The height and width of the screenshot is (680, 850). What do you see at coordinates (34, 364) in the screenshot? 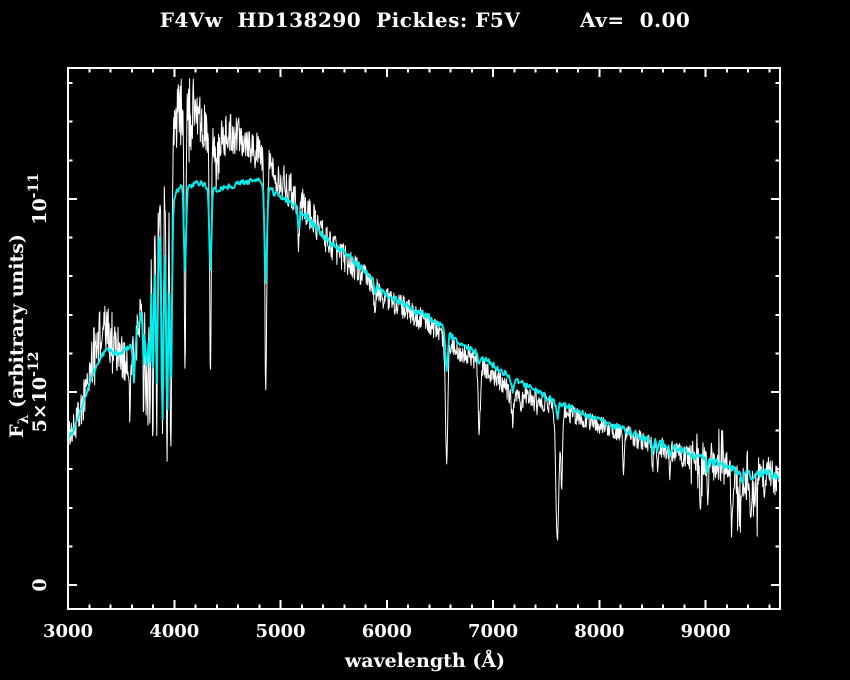
I see `y-tick-label-exponent: -12` at bounding box center [34, 364].